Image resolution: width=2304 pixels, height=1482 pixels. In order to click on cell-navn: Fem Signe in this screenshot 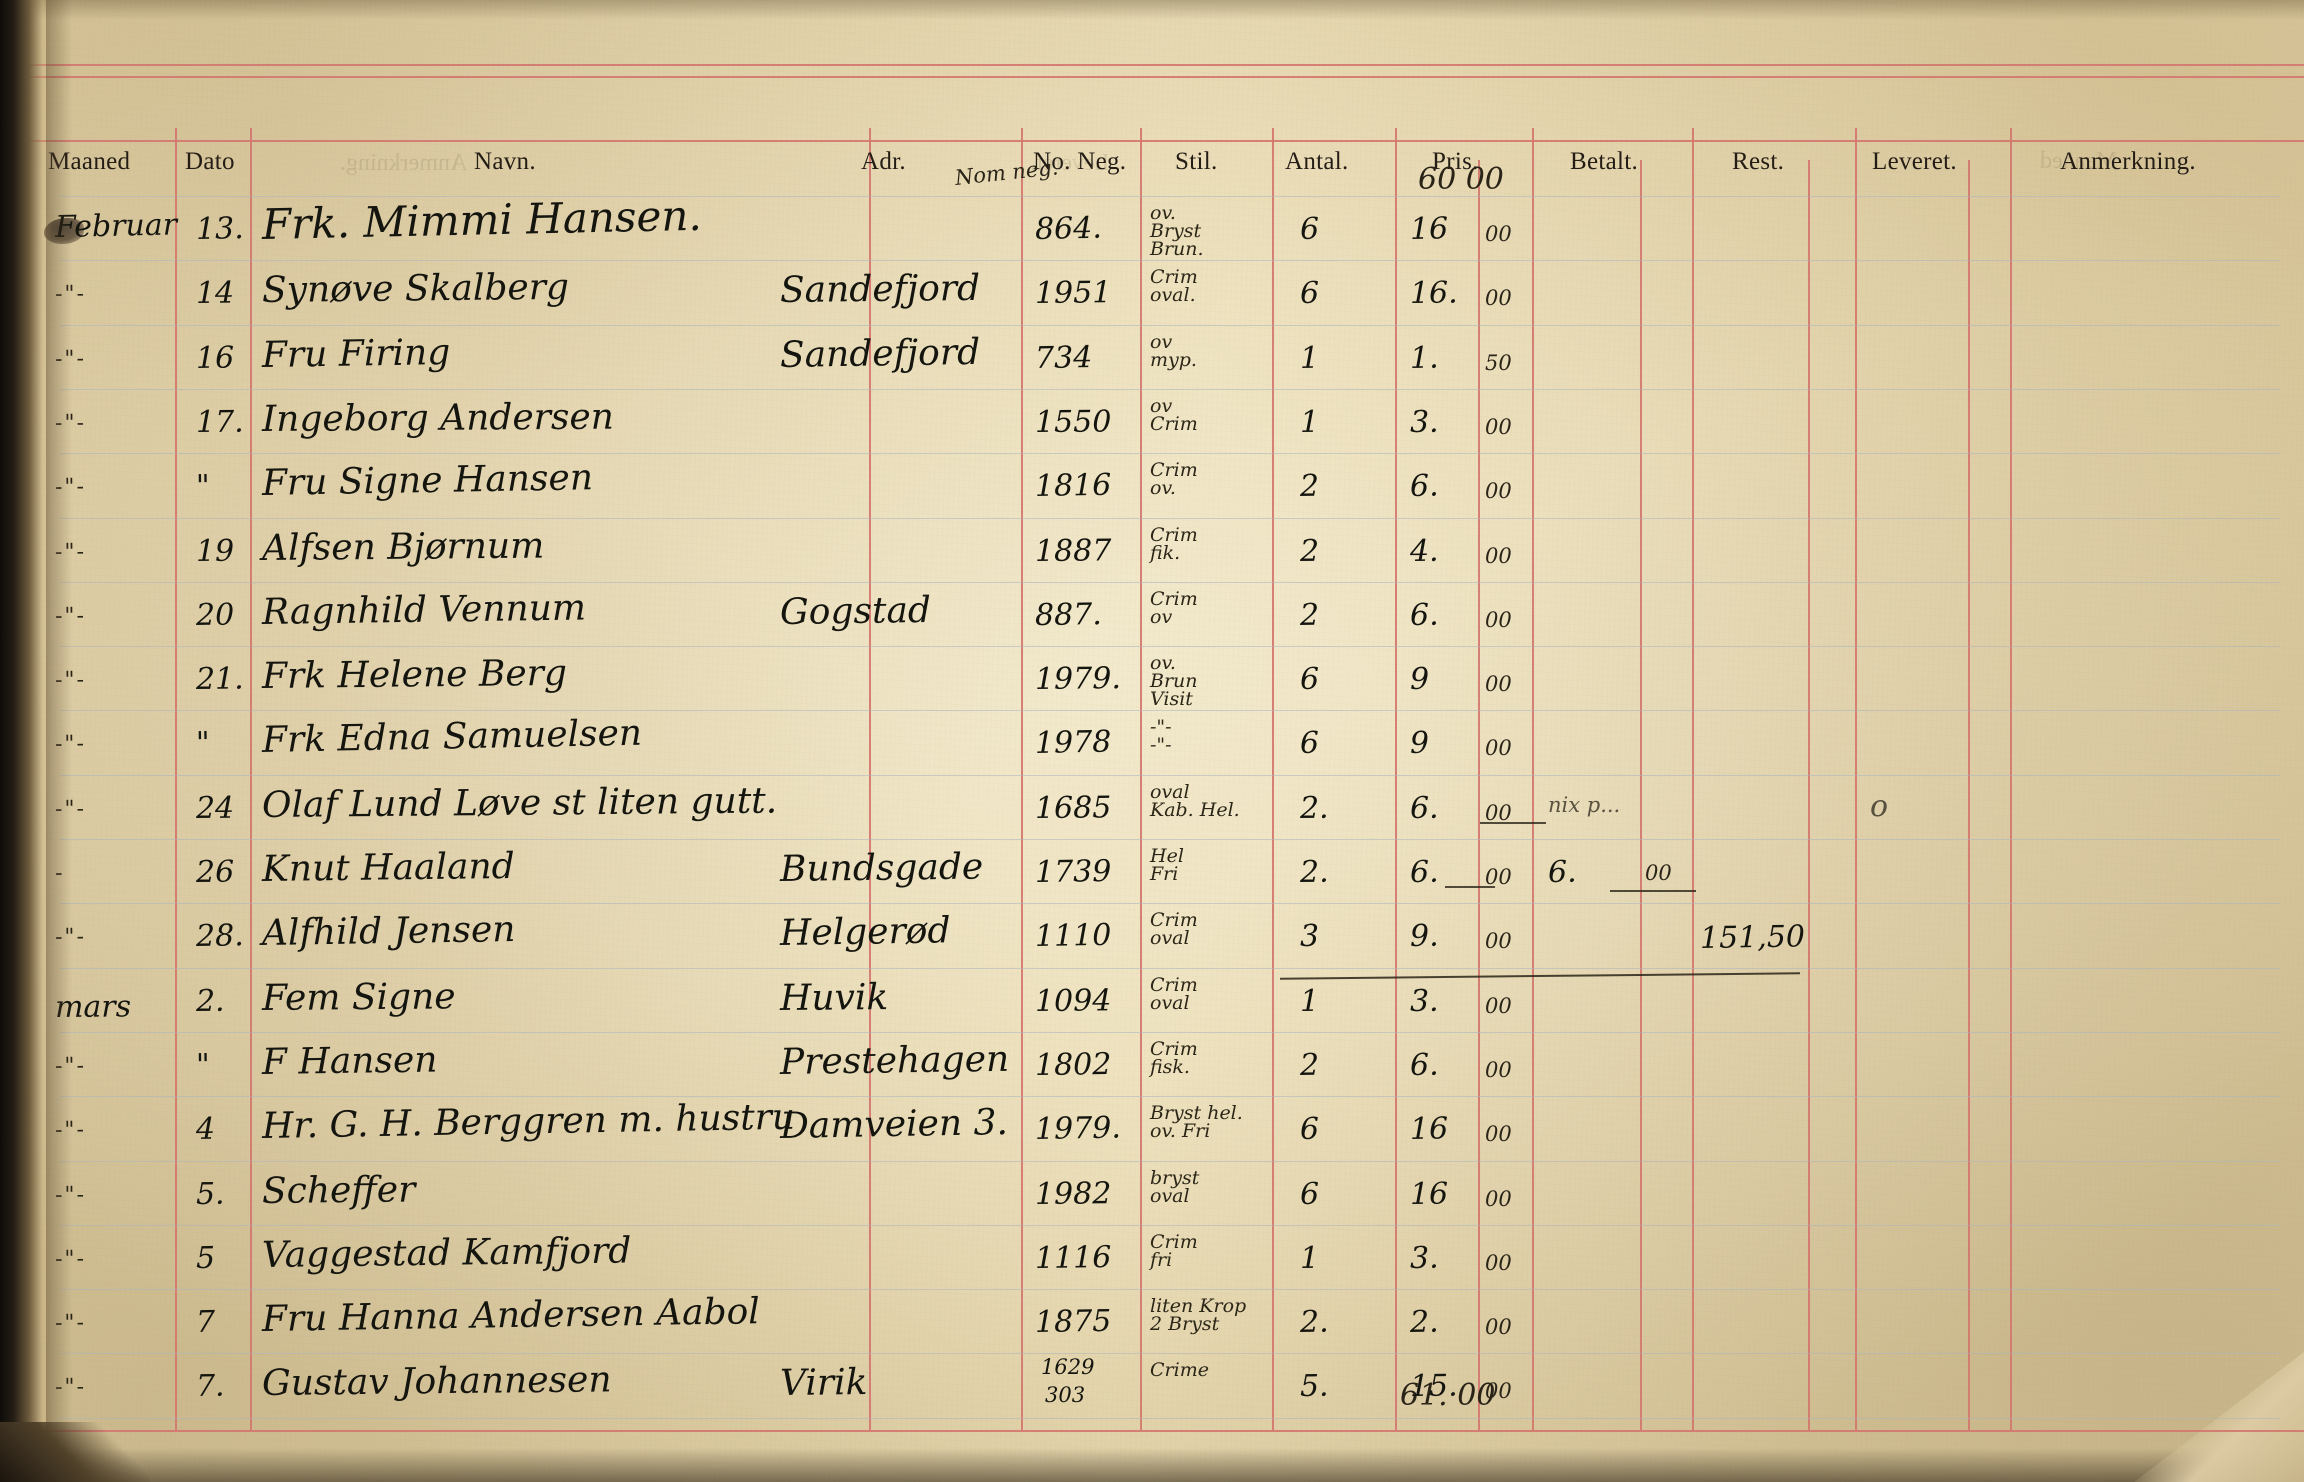, I will do `click(358, 997)`.